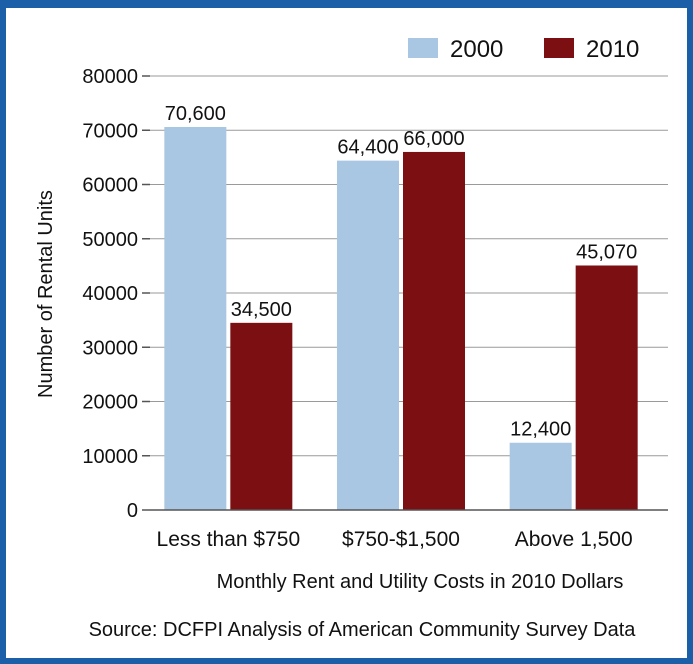 Image resolution: width=693 pixels, height=664 pixels. Describe the element at coordinates (476, 49) in the screenshot. I see `legend-label: 2000` at that location.